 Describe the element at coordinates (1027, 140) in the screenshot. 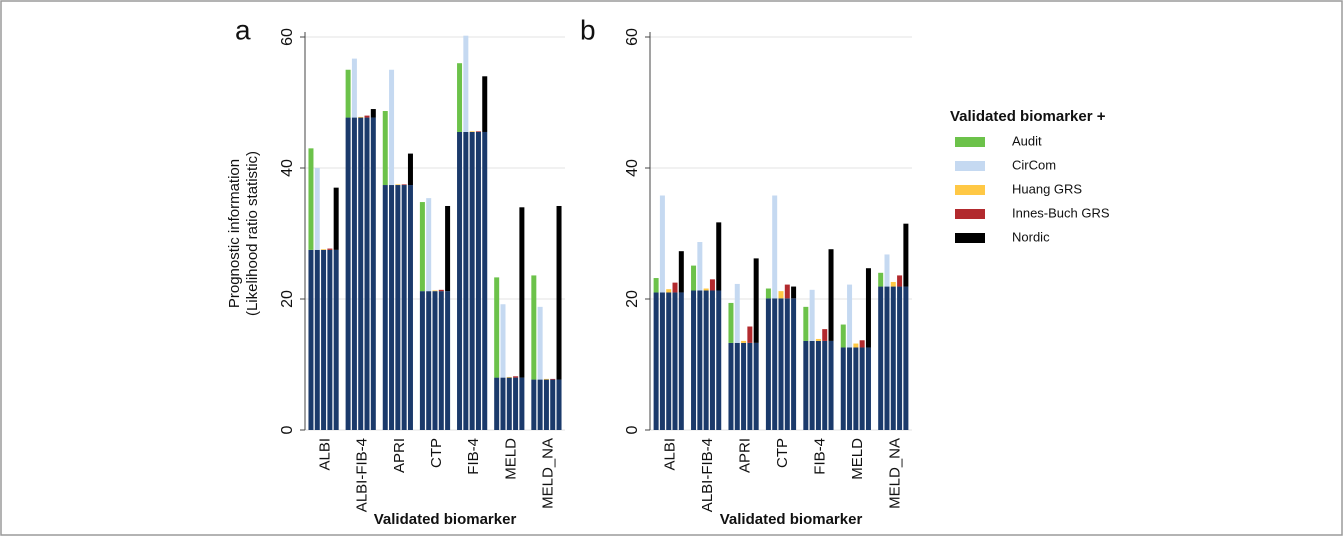

I see `legend-label: Audit` at that location.